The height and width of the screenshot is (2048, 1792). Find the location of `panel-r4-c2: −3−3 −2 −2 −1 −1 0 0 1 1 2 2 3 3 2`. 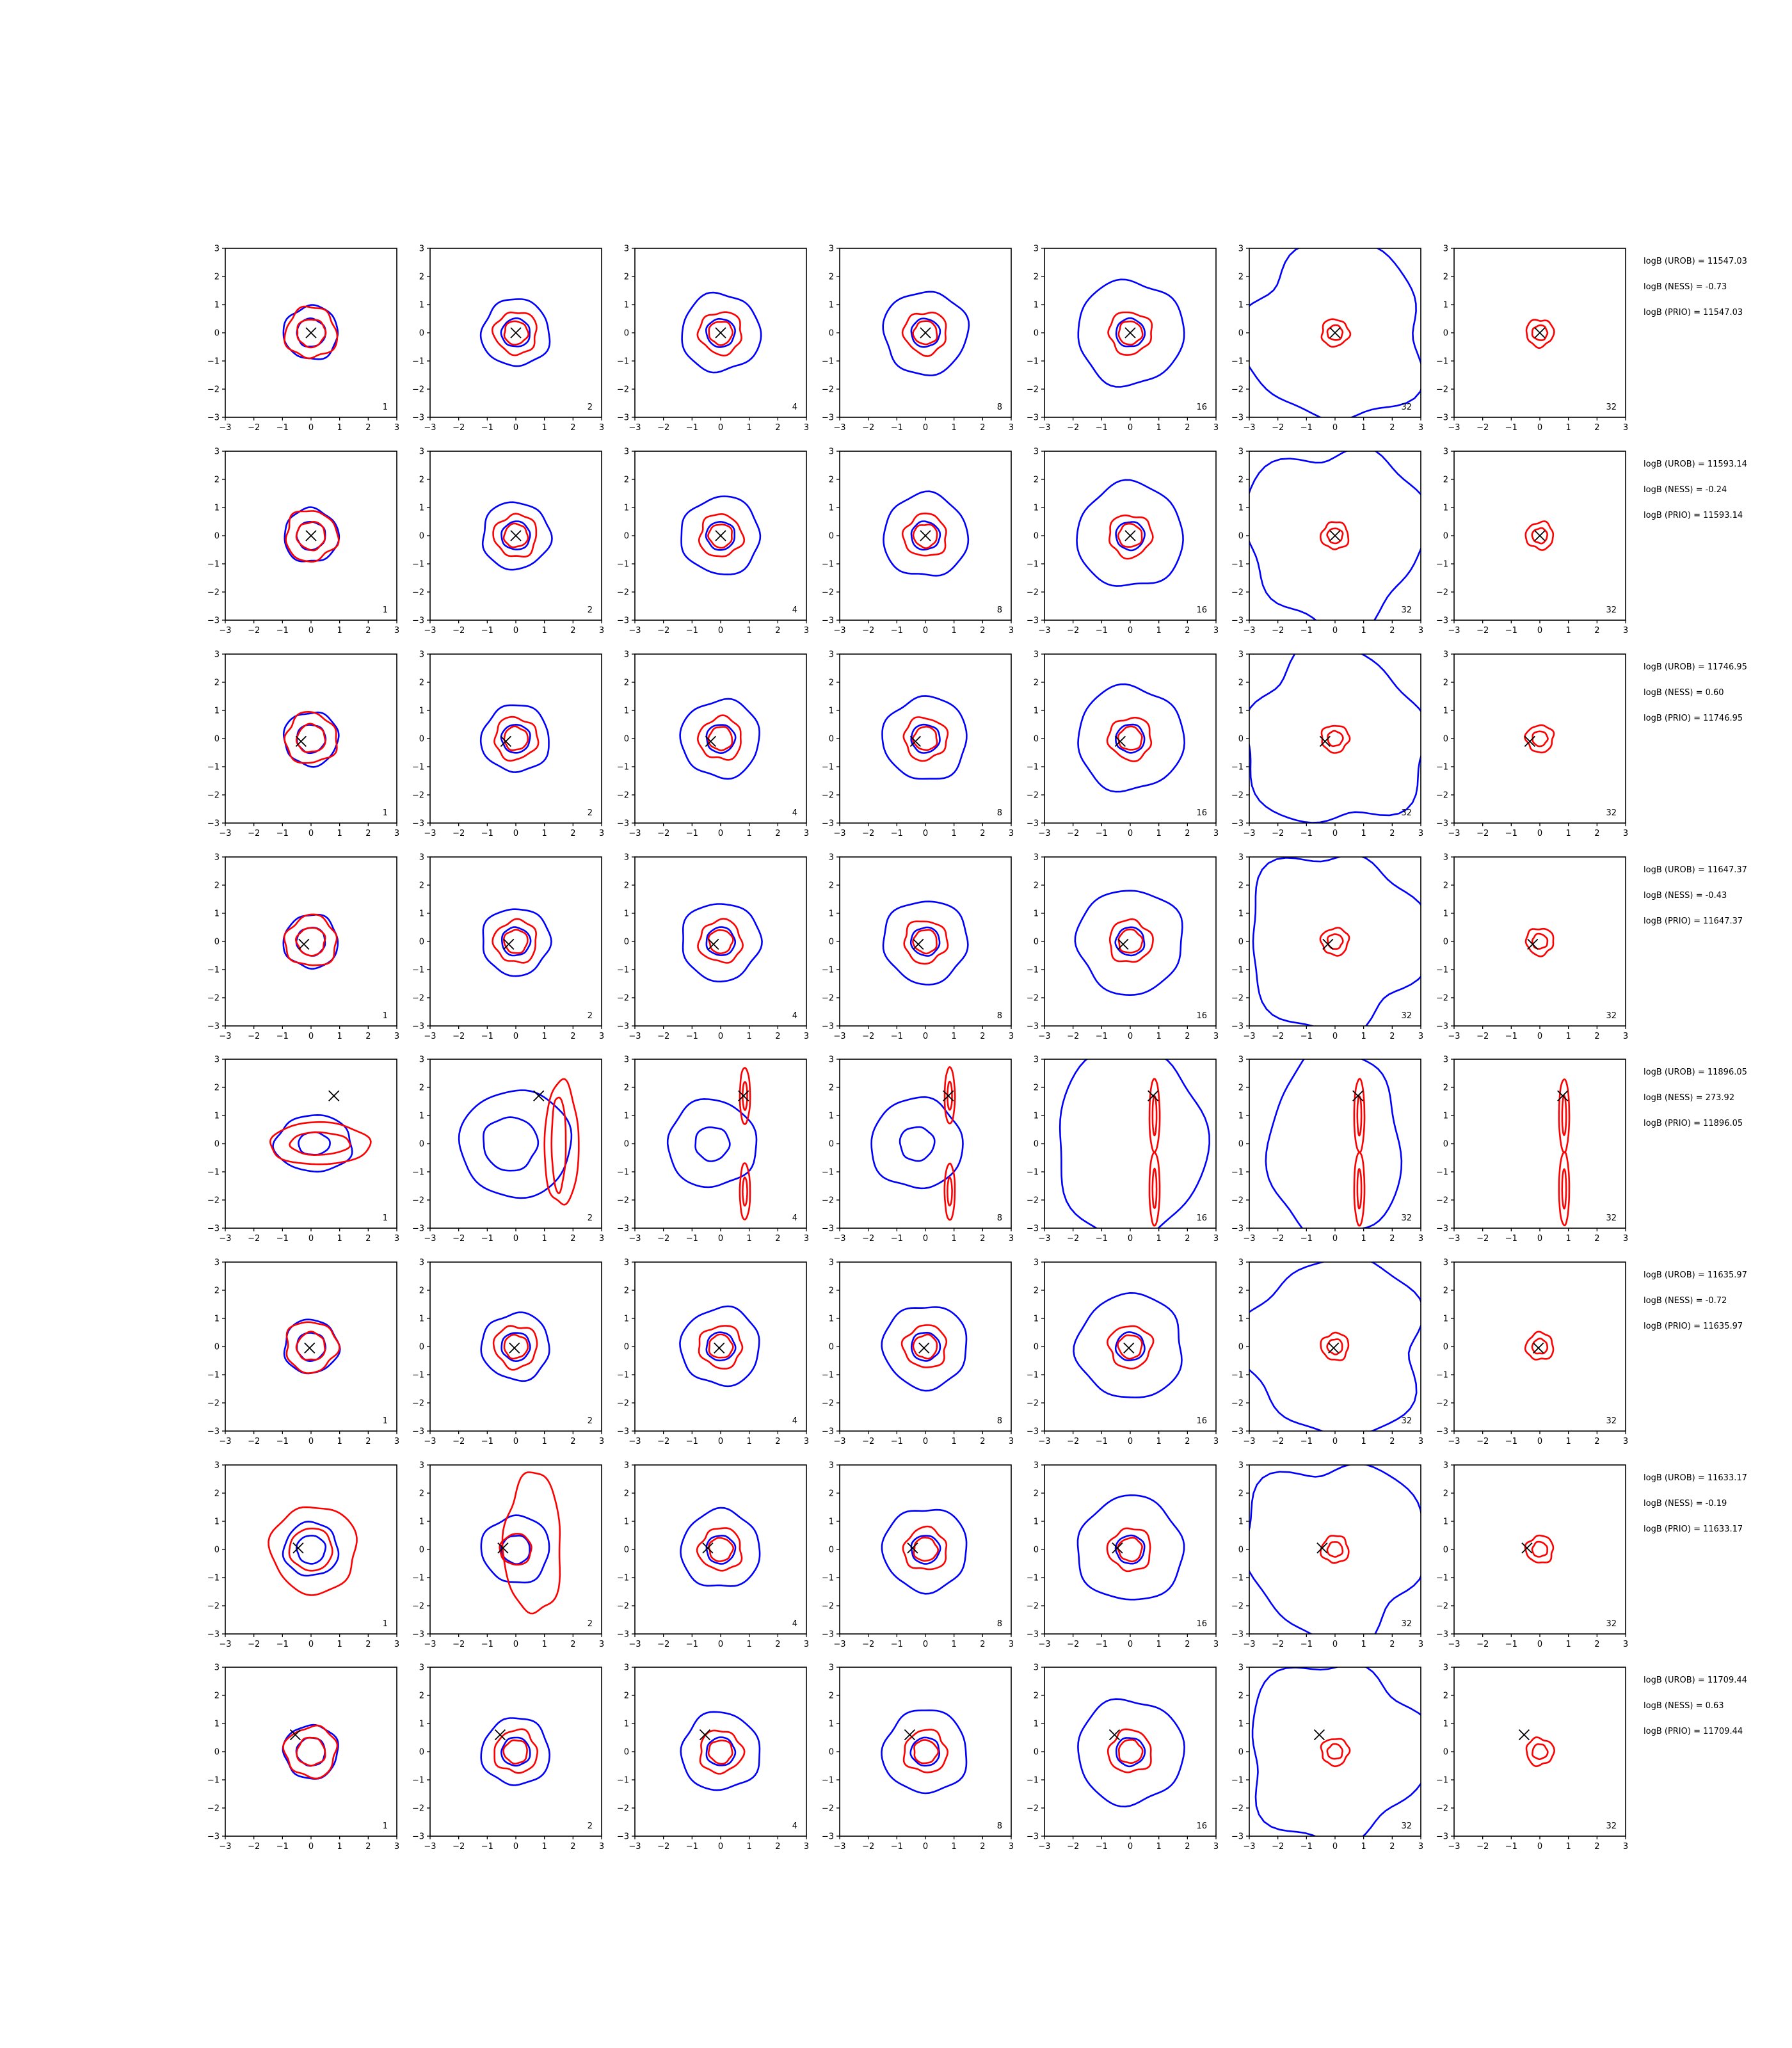

panel-r4-c2: −3−3 −2 −2 −1 −1 0 0 1 1 2 2 3 3 2 is located at coordinates (508, 947).